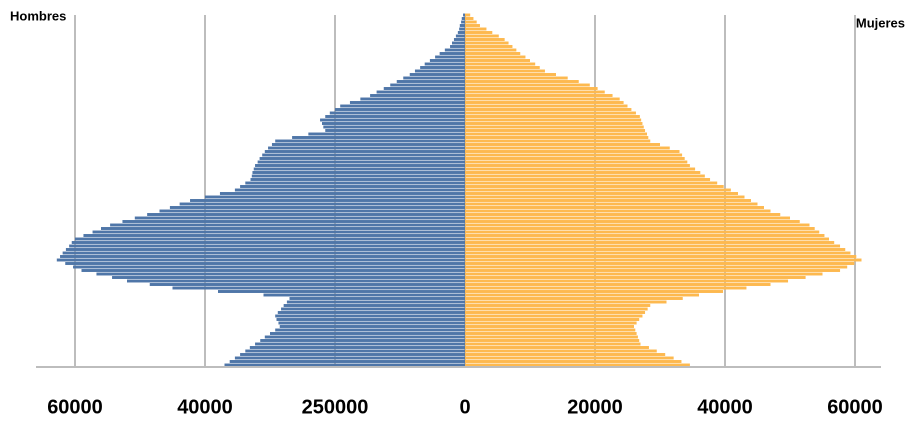 The height and width of the screenshot is (423, 915). I want to click on x-tick-label: 250000, so click(335, 407).